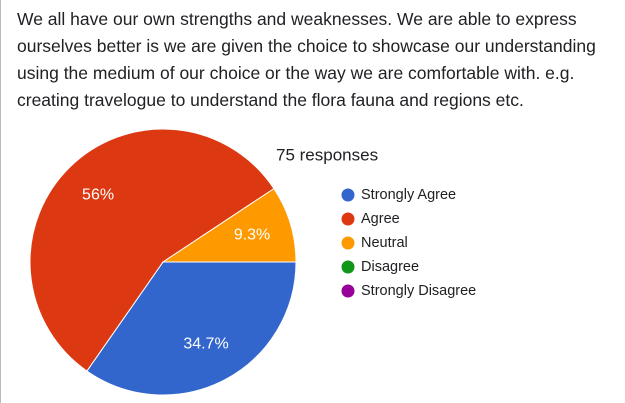 This screenshot has width=625, height=403. I want to click on legend-label: Agree, so click(380, 219).